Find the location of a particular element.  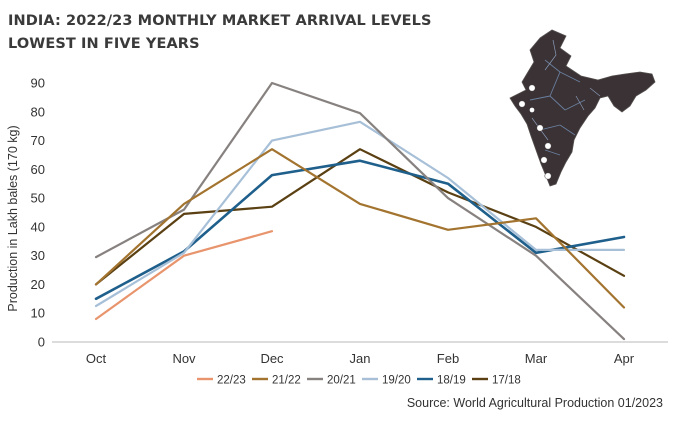

x-tick-label: Jan is located at coordinates (360, 358).